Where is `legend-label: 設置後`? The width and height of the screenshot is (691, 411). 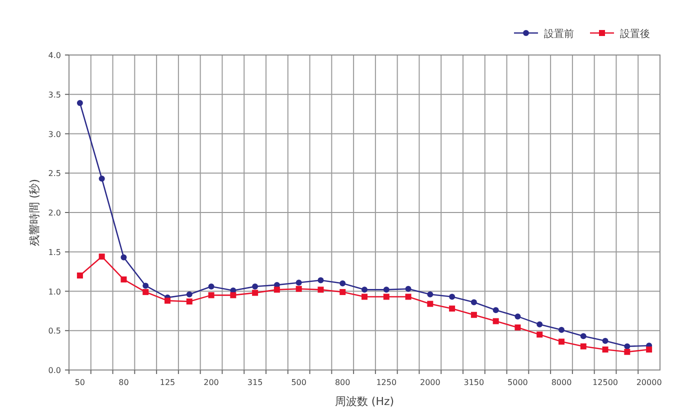 legend-label: 設置後 is located at coordinates (635, 34).